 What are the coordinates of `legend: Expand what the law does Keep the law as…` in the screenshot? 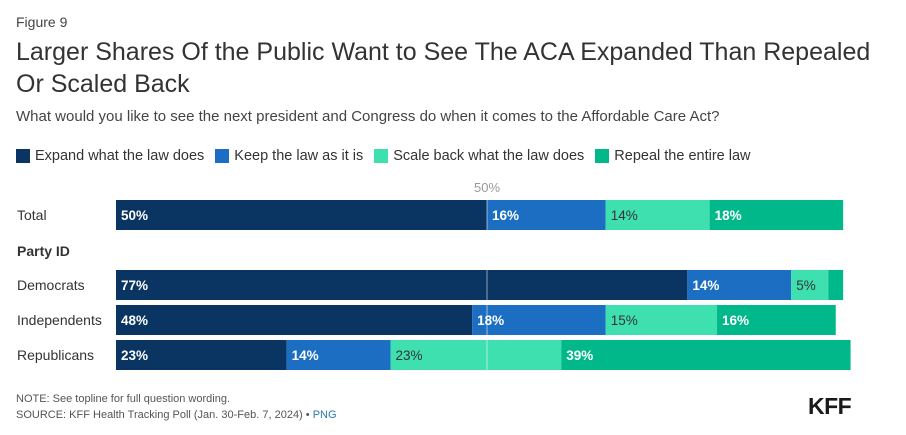 It's located at (389, 156).